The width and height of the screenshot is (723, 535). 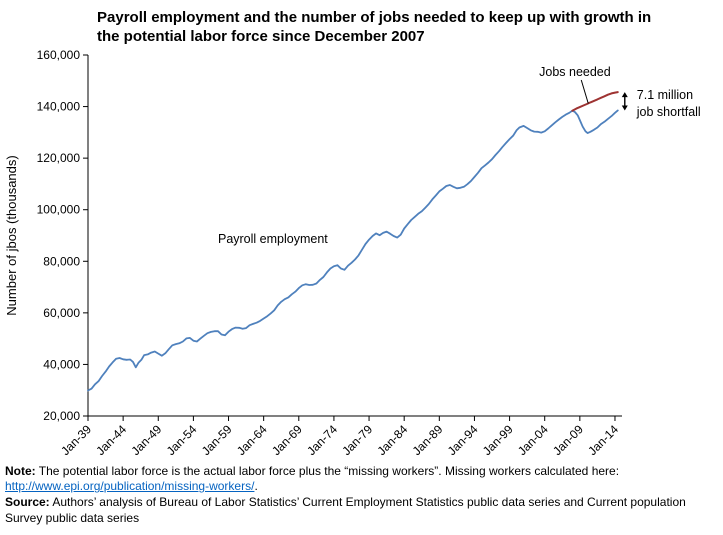 I want to click on x-tick-label: Jan-54, so click(x=182, y=439).